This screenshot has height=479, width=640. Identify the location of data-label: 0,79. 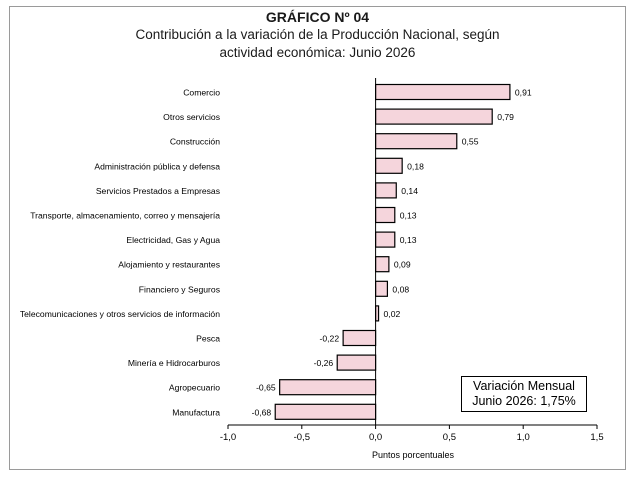
(505, 117).